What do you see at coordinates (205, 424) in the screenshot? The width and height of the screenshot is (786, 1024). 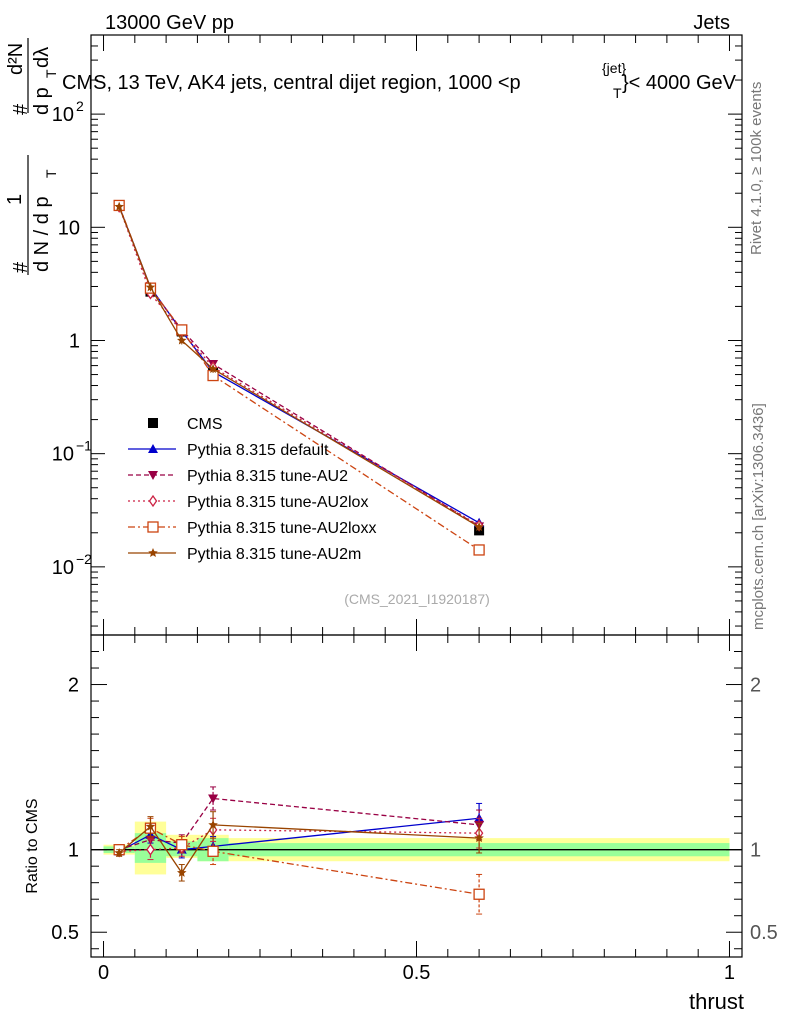 I see `legend-label-cms: CMS` at bounding box center [205, 424].